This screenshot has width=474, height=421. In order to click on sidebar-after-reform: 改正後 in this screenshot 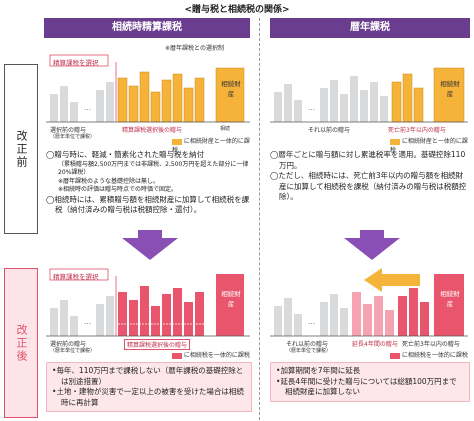, I will do `click(21, 343)`.